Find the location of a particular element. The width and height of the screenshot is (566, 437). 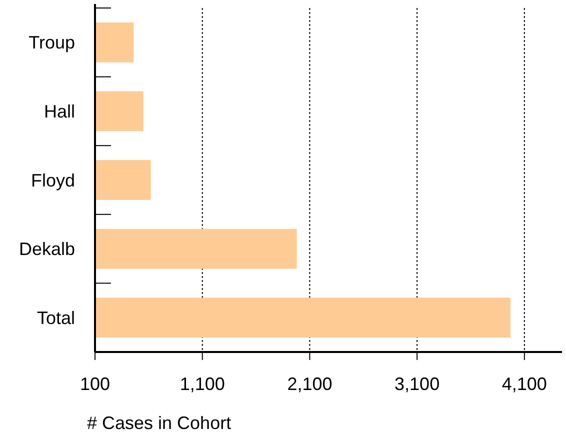

y-tick-label: Troup is located at coordinates (51, 42).